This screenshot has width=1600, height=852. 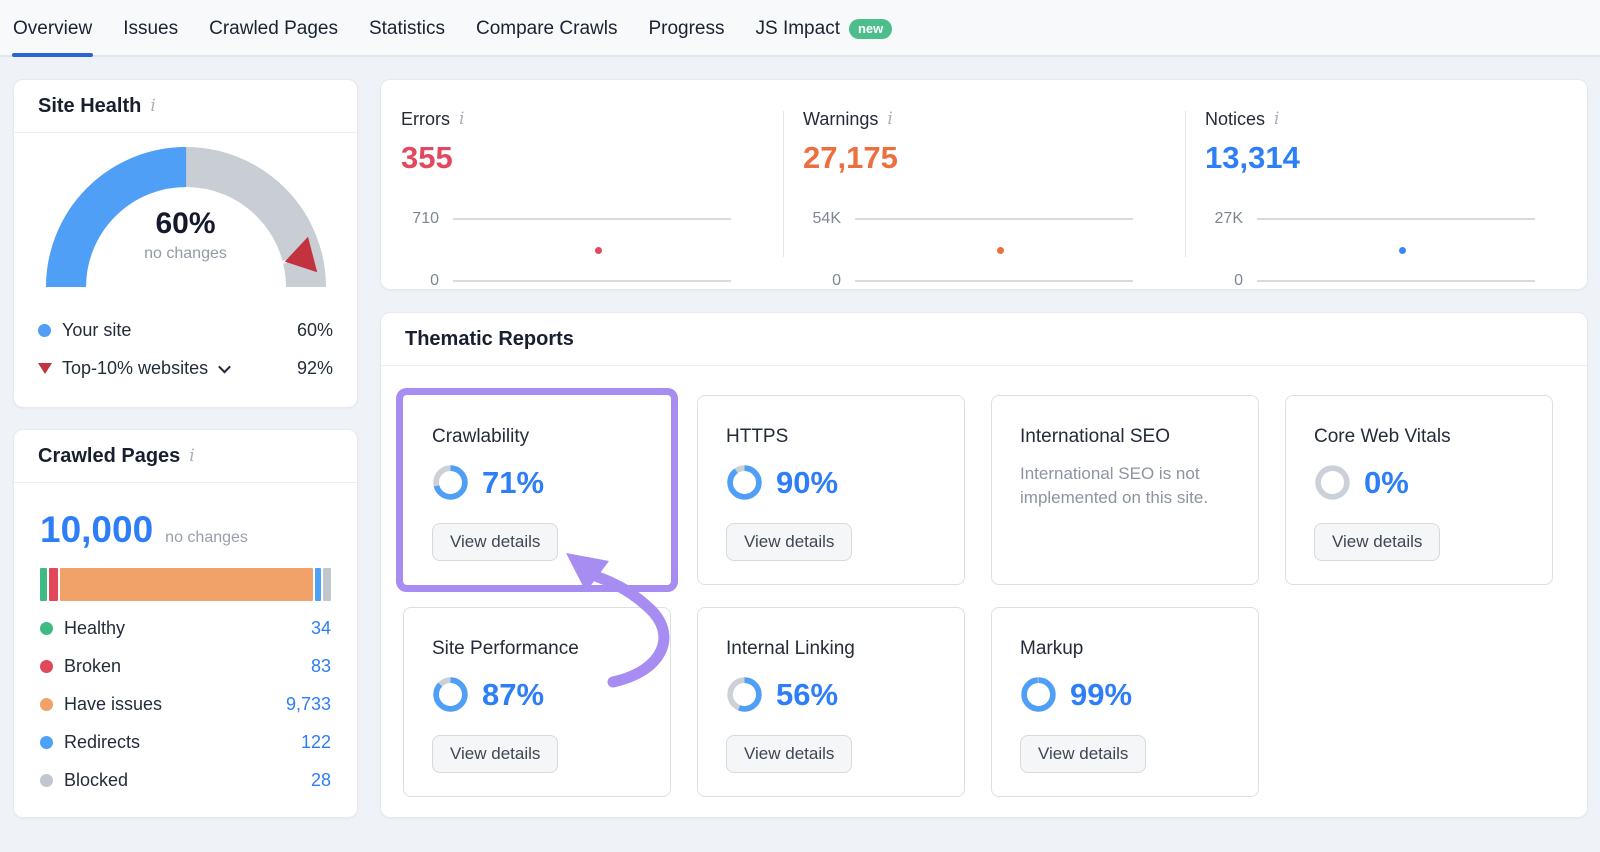 I want to click on gauge-chart, so click(x=185, y=217).